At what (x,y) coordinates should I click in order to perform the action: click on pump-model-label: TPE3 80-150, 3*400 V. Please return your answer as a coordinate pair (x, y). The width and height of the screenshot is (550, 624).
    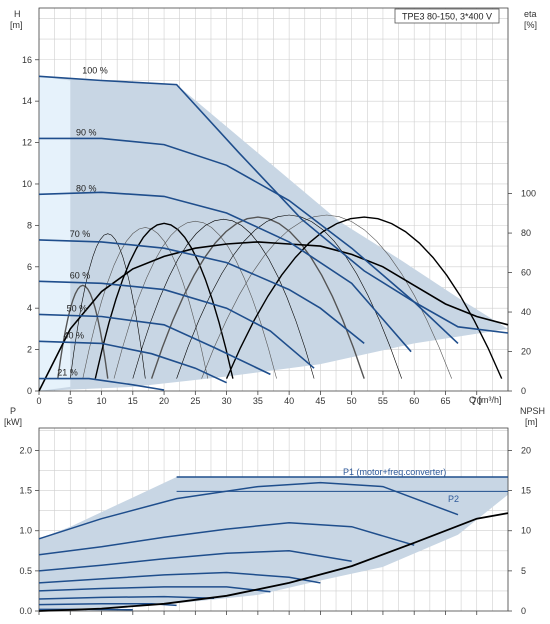
    Looking at the image, I should click on (447, 17).